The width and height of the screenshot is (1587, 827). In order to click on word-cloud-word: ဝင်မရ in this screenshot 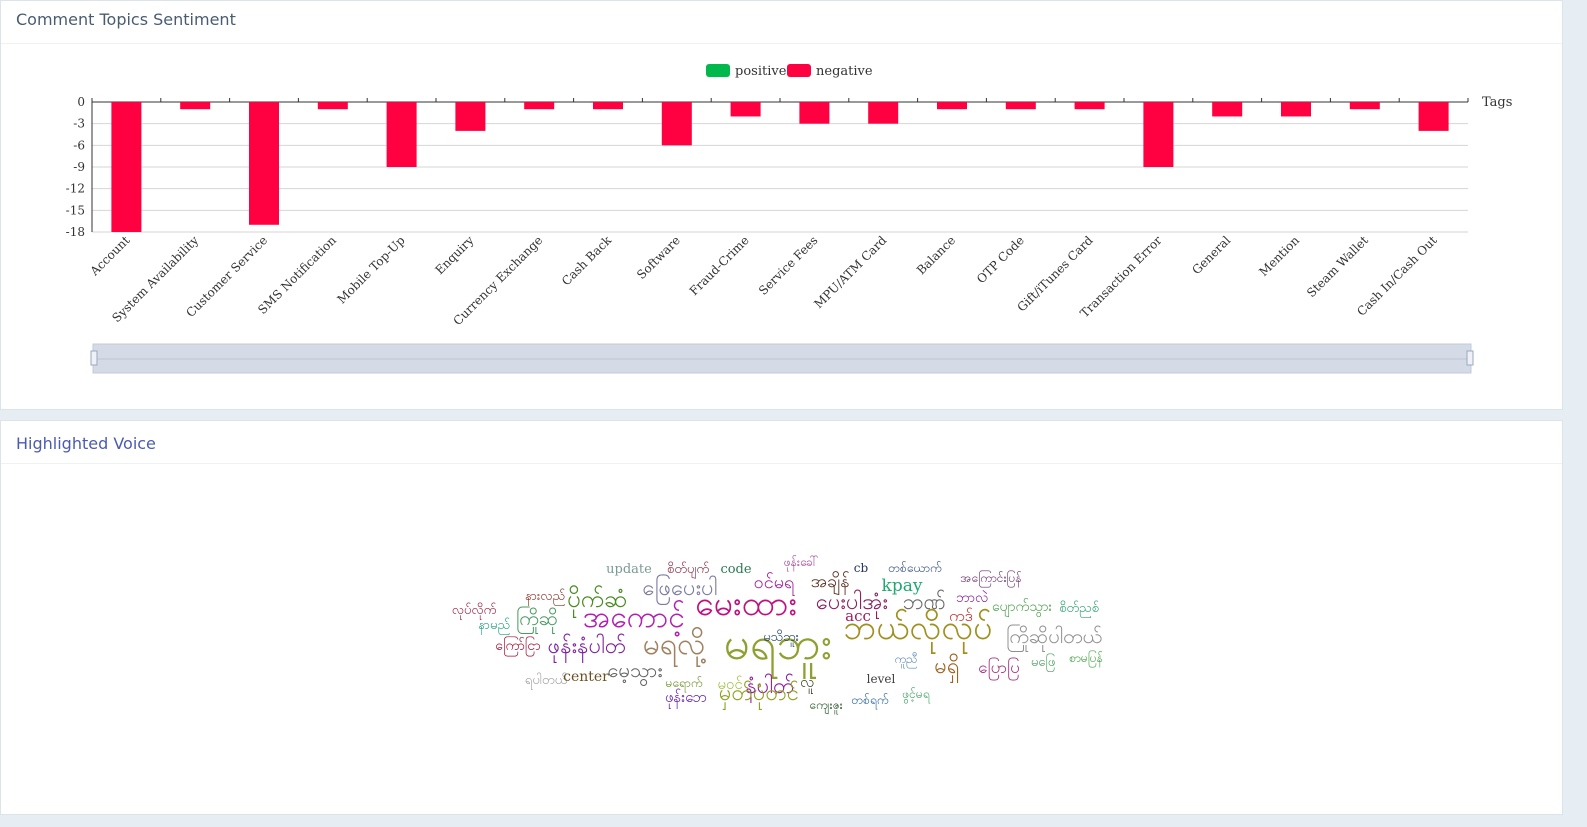, I will do `click(774, 584)`.